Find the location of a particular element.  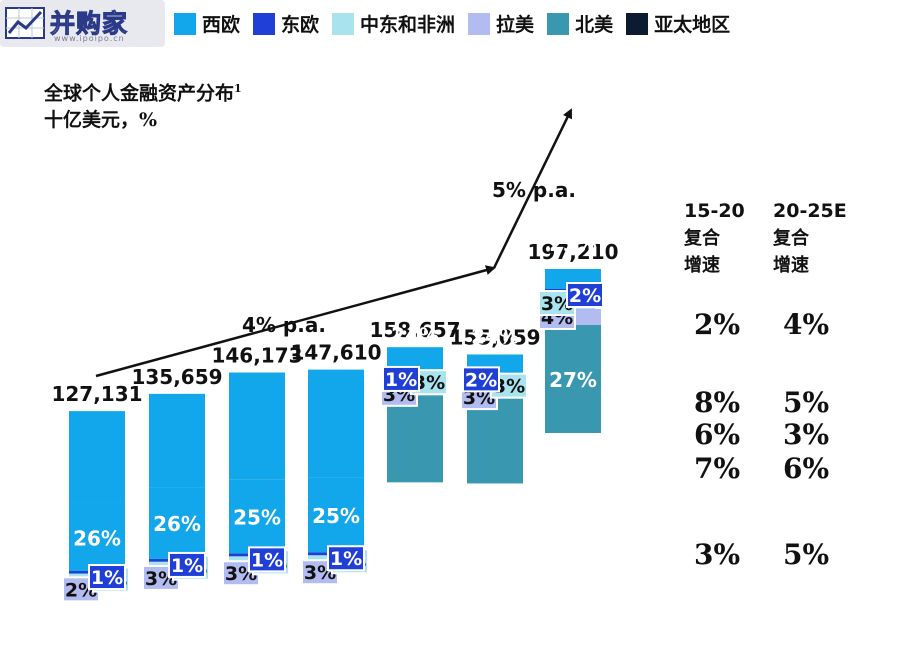

chart-title-block: 全球个人金融资产分布1 十亿美元，% is located at coordinates (143, 104).